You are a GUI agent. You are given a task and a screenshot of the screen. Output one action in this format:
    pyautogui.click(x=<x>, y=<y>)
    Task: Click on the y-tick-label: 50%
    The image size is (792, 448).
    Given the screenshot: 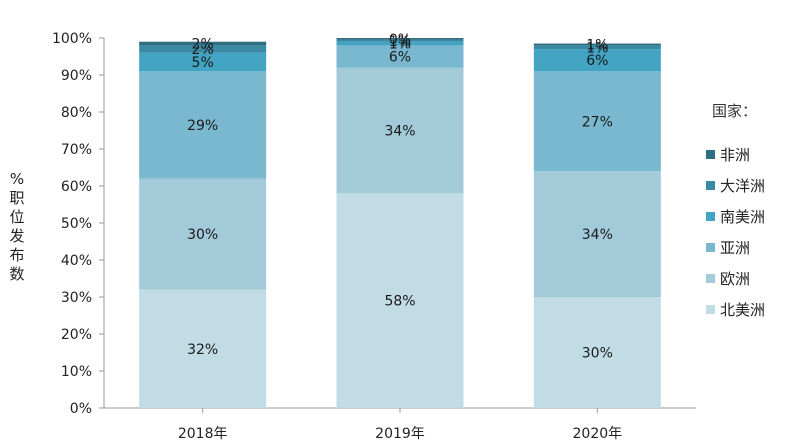 What is the action you would take?
    pyautogui.click(x=76, y=224)
    